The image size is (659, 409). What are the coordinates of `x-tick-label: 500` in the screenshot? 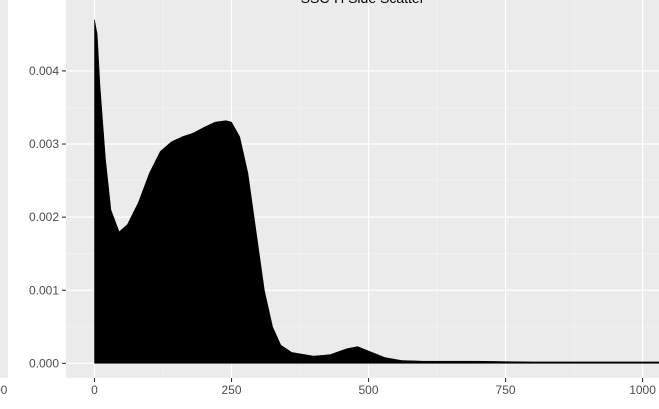 It's located at (369, 390).